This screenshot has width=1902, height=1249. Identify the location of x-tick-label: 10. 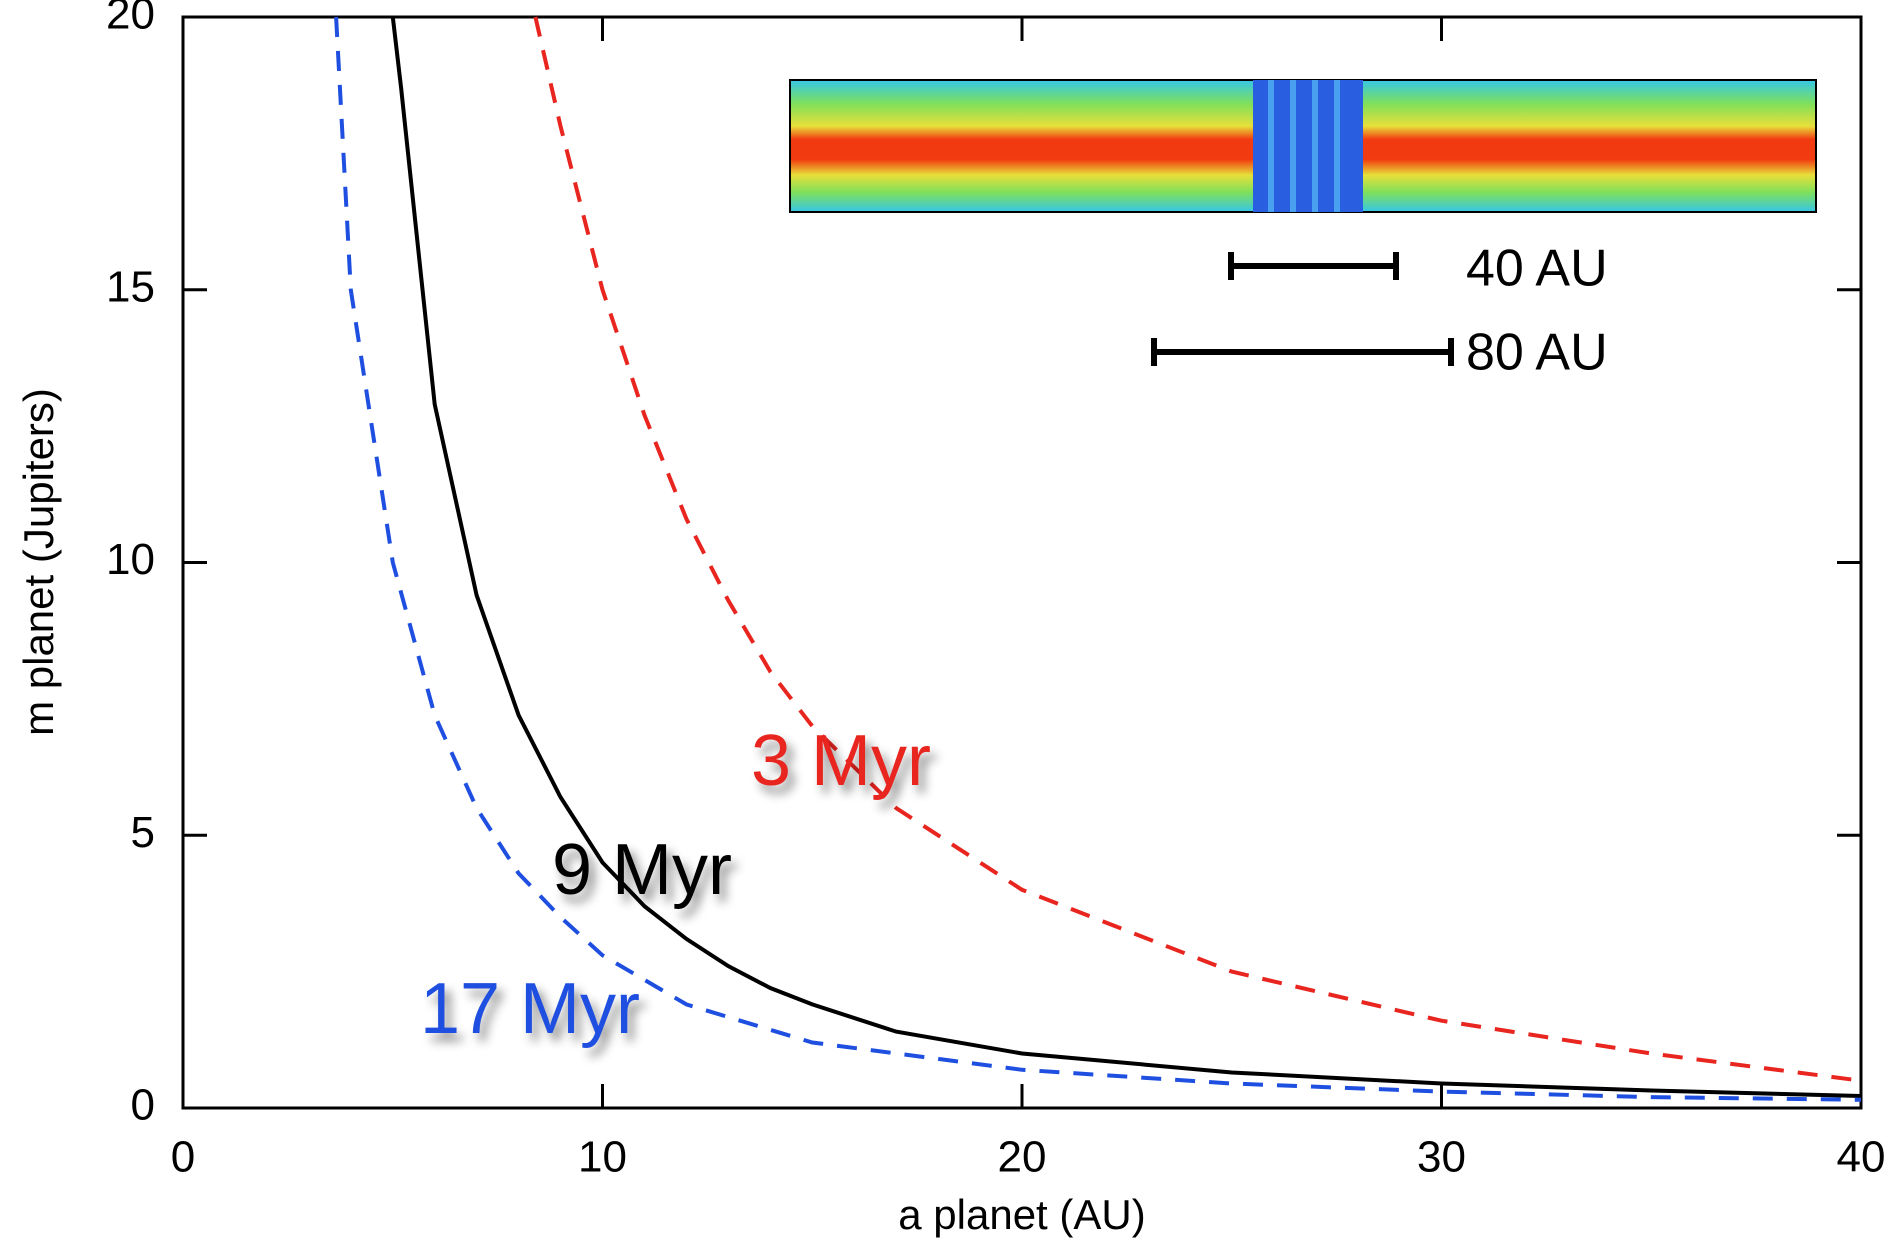
(602, 1157).